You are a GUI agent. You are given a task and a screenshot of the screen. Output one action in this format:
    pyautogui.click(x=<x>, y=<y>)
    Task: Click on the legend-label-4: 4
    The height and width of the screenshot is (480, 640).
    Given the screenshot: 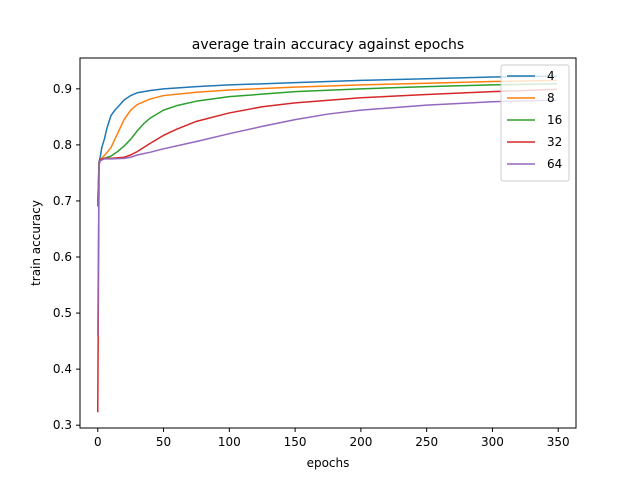 What is the action you would take?
    pyautogui.click(x=551, y=76)
    